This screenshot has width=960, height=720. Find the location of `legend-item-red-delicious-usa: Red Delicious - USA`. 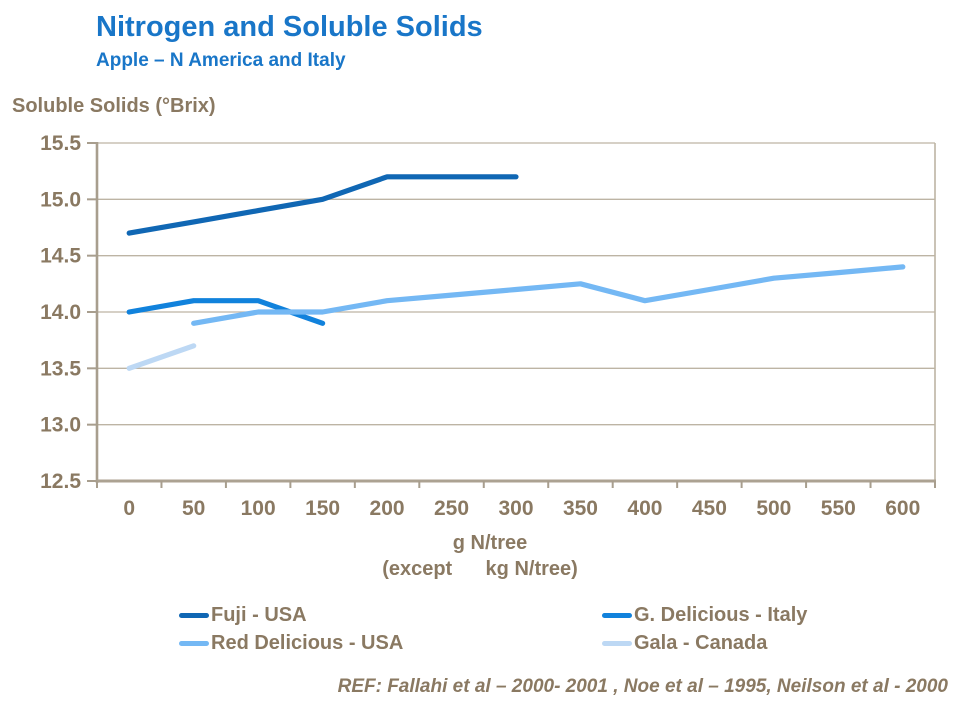

legend-item-red-delicious-usa: Red Delicious - USA is located at coordinates (291, 643).